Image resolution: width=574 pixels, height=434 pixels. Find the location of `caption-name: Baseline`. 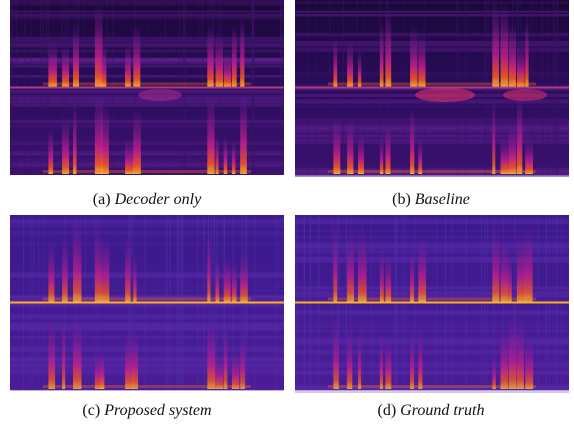

caption-name: Baseline is located at coordinates (442, 199).